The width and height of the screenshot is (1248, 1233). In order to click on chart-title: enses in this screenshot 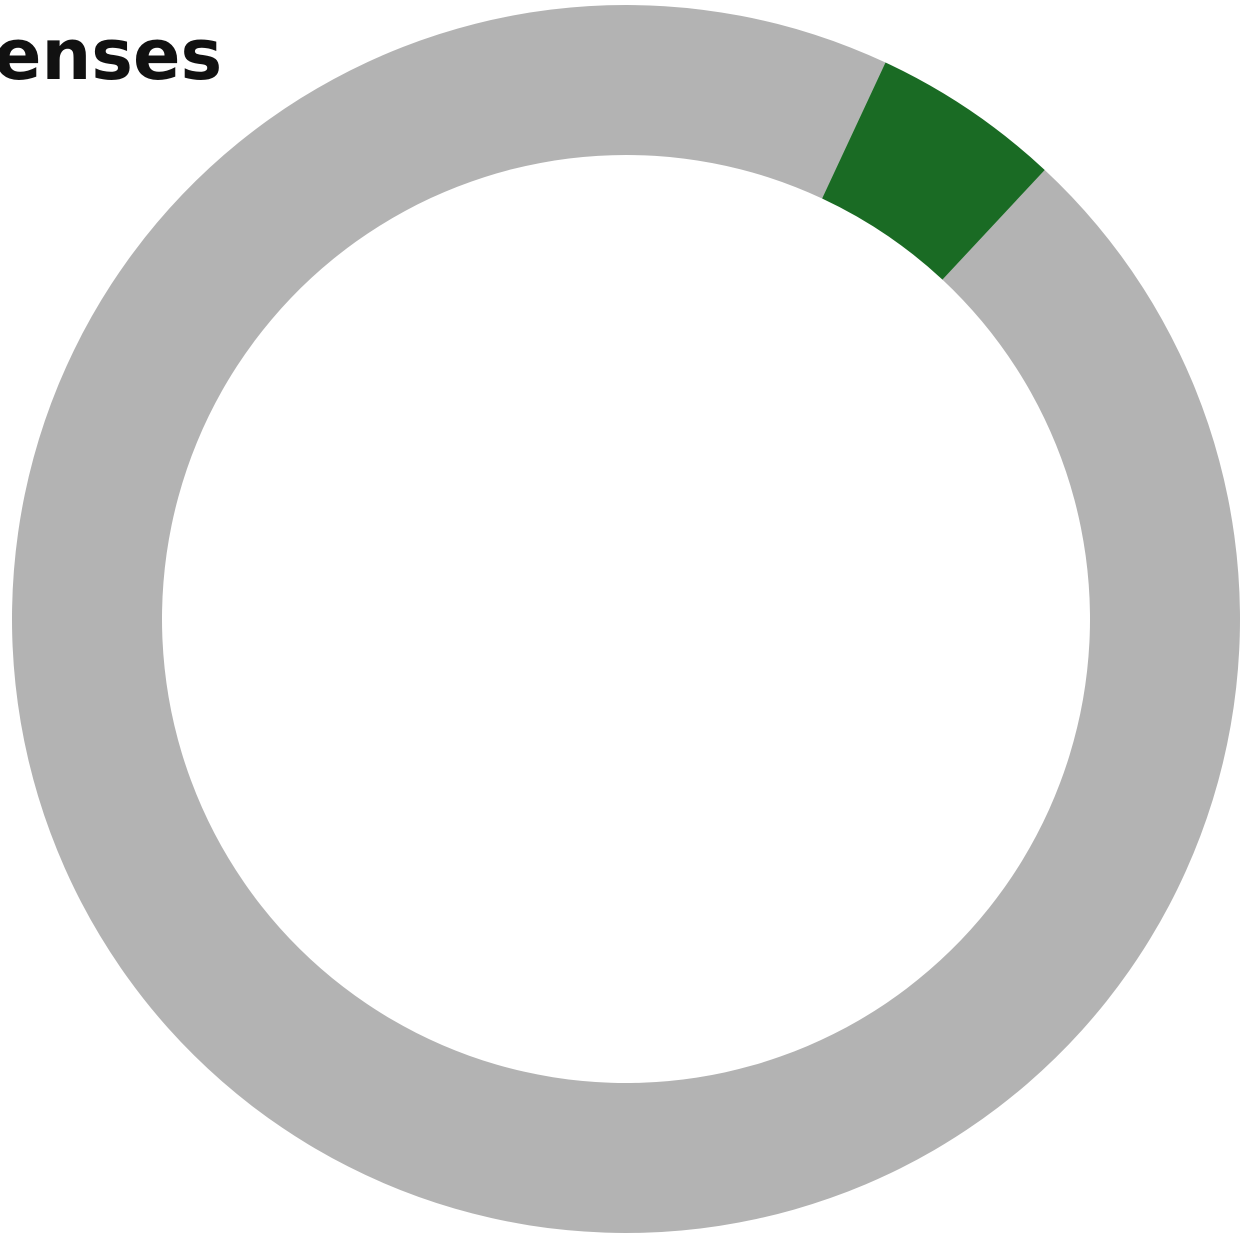, I will do `click(111, 55)`.